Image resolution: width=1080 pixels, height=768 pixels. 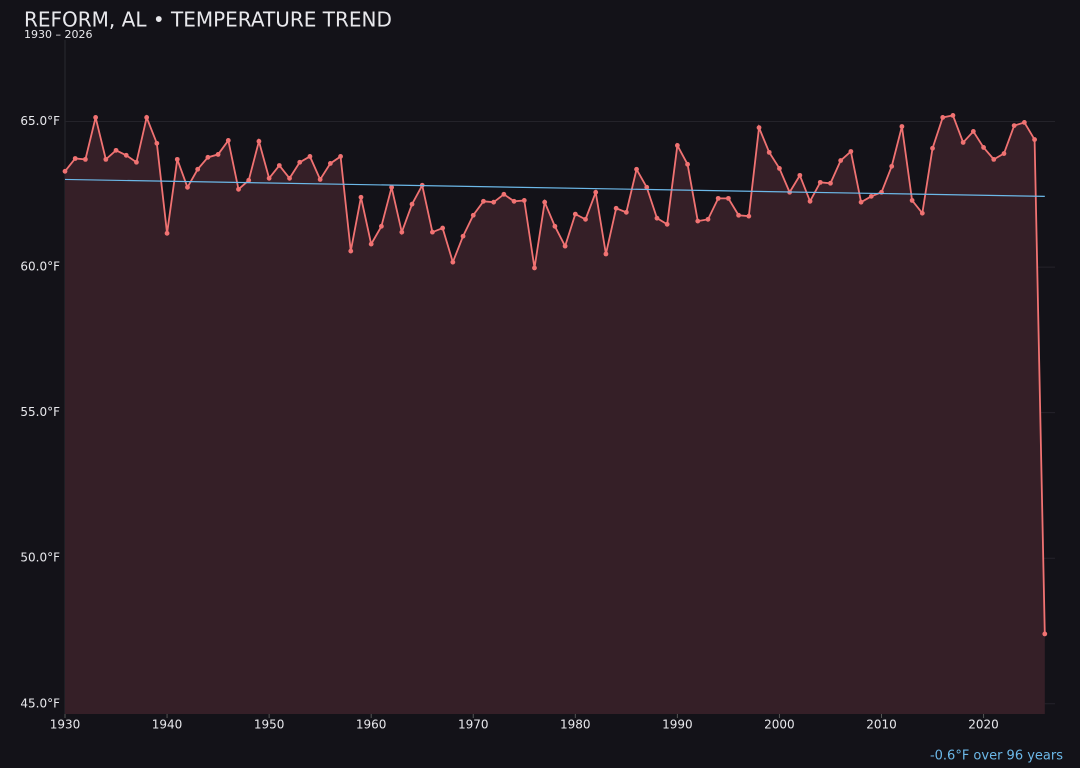 I want to click on y-tick-label: 50.0°F, so click(x=40, y=558).